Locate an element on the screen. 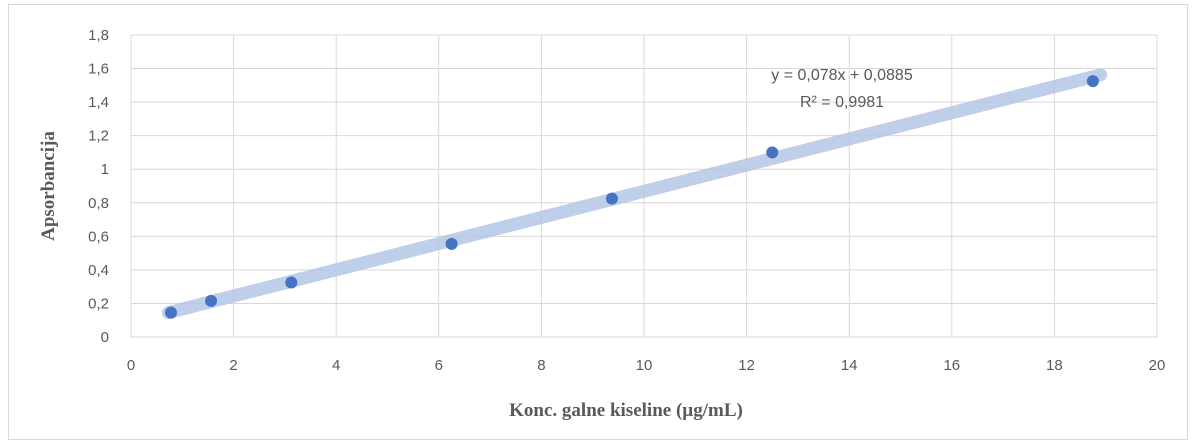  x-tick-label: 18 is located at coordinates (1054, 365).